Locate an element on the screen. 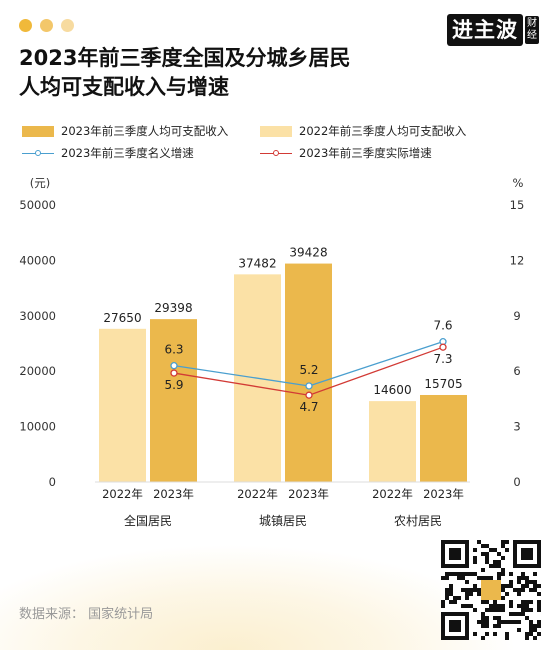 This screenshot has width=553, height=650. legend-item-nominal: 2023年前三季度名义增速 is located at coordinates (108, 153).